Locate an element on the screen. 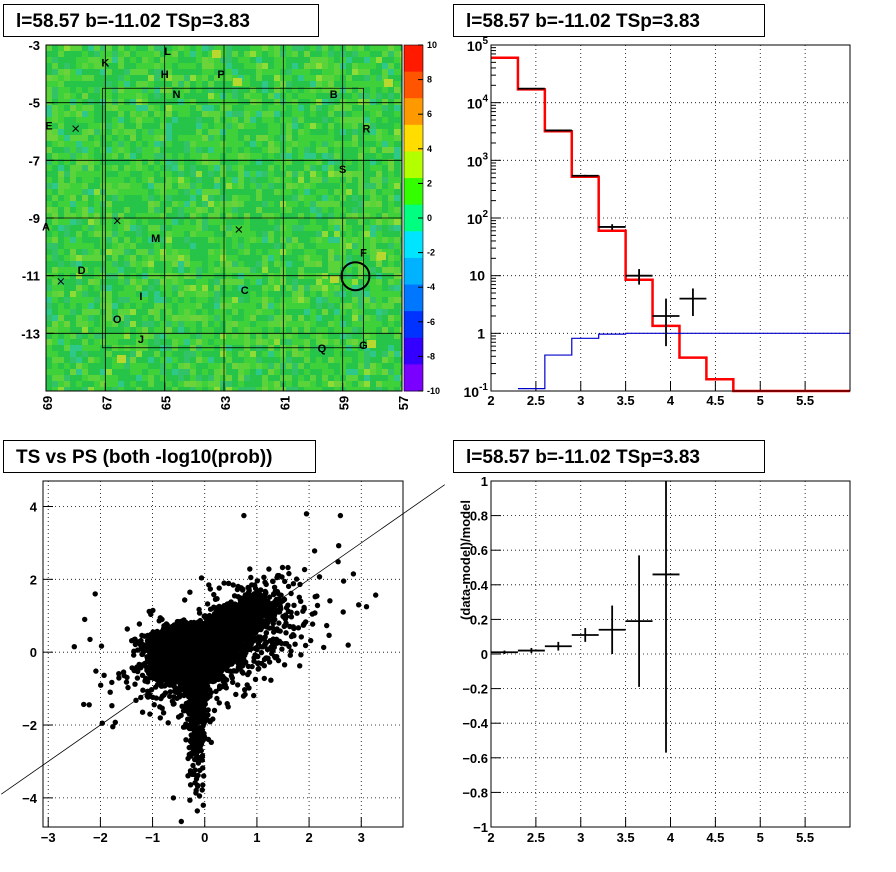 This screenshot has width=896, height=872. colorbar-swatch is located at coordinates (413, 251).